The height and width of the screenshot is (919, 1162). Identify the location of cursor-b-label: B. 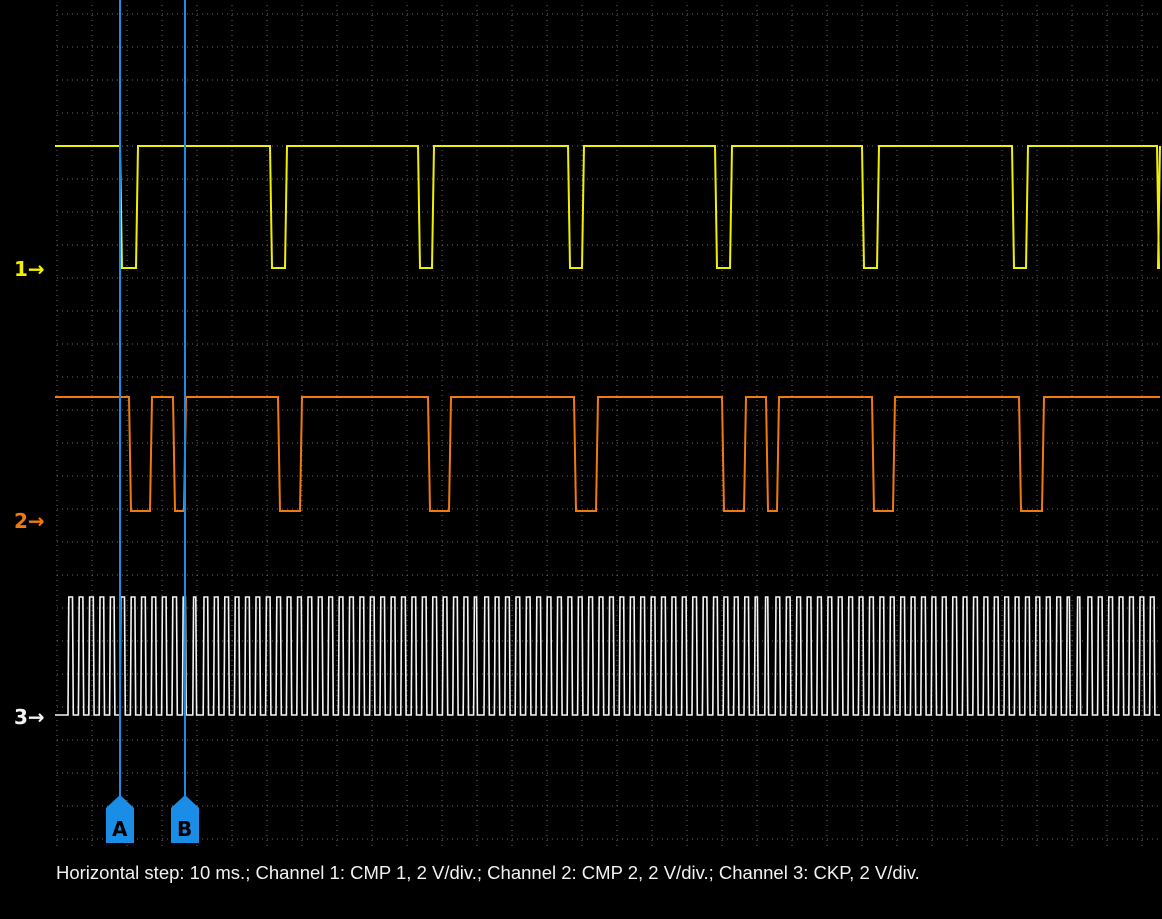
(184, 829).